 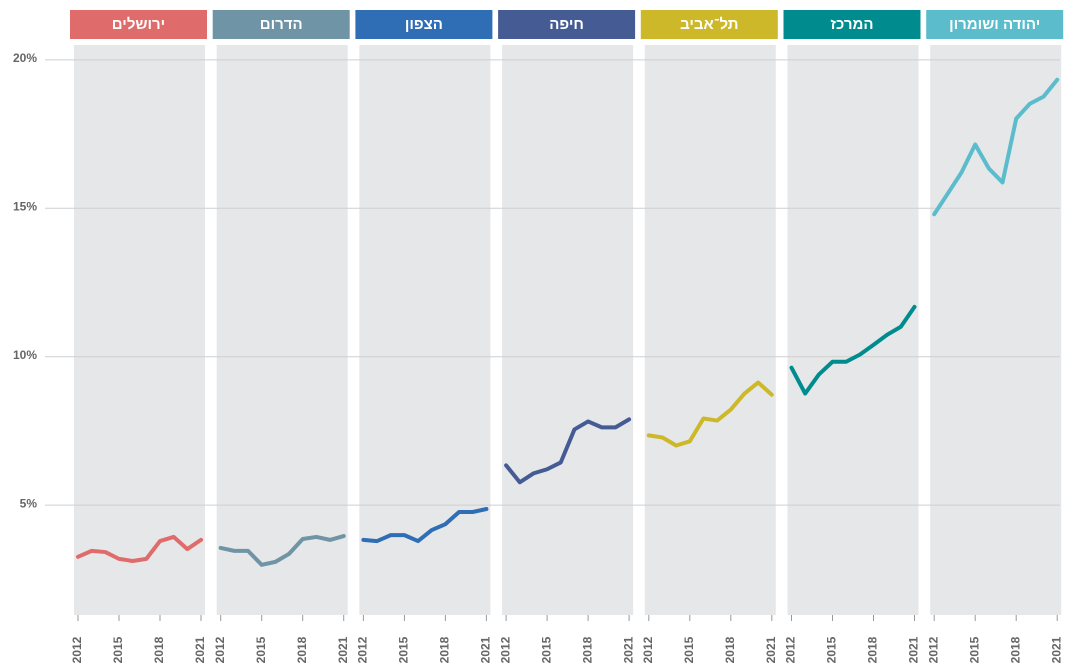 I want to click on y-tick-label: 20%, so click(x=25, y=58).